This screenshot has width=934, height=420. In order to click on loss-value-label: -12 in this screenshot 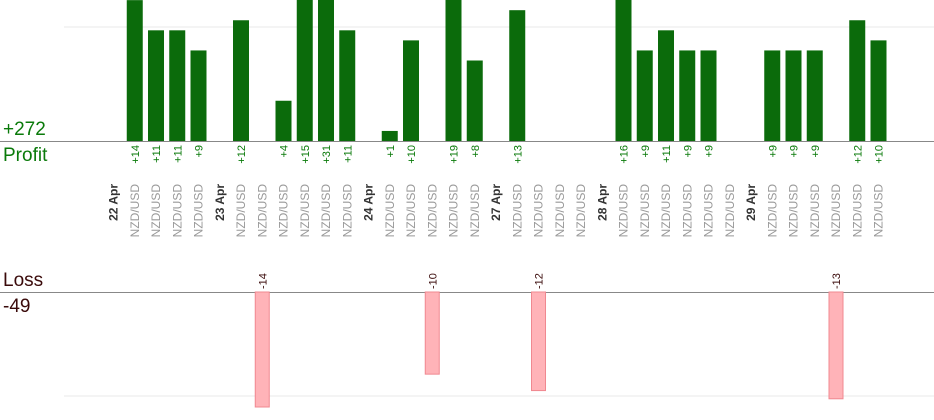, I will do `click(540, 281)`.